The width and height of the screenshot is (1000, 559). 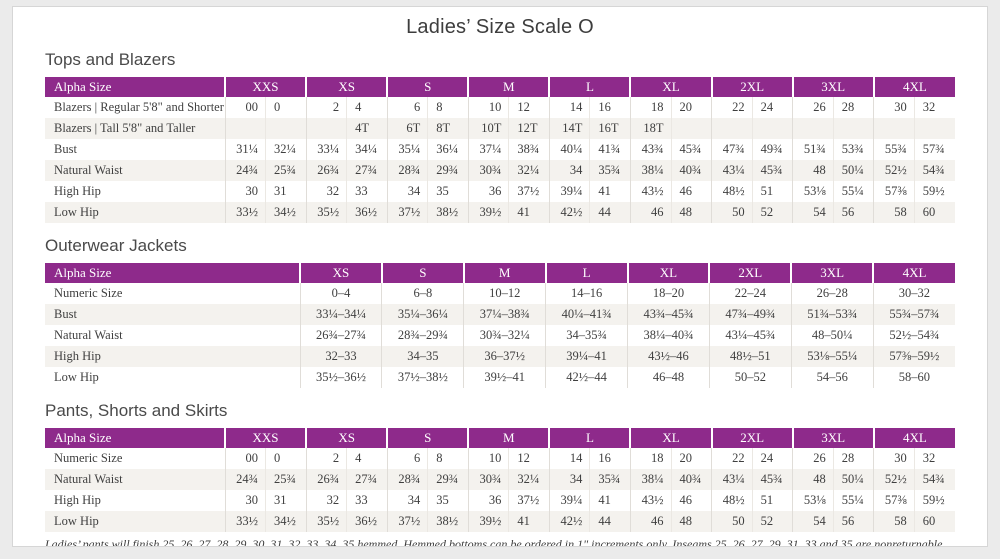 What do you see at coordinates (245, 521) in the screenshot?
I see `size-cell: 33½` at bounding box center [245, 521].